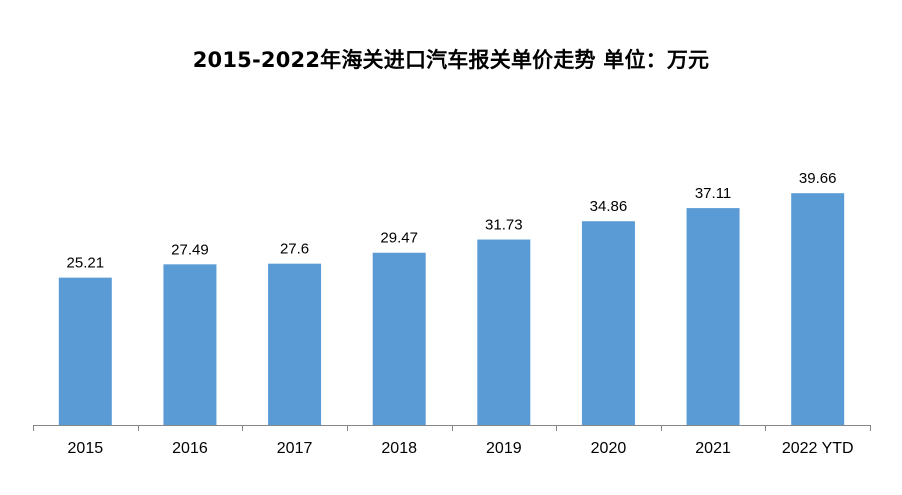 The image size is (902, 495). Describe the element at coordinates (451, 60) in the screenshot. I see `chart-title: 2015-2022年海关进口汽车报关单价走势 单位：万元` at that location.